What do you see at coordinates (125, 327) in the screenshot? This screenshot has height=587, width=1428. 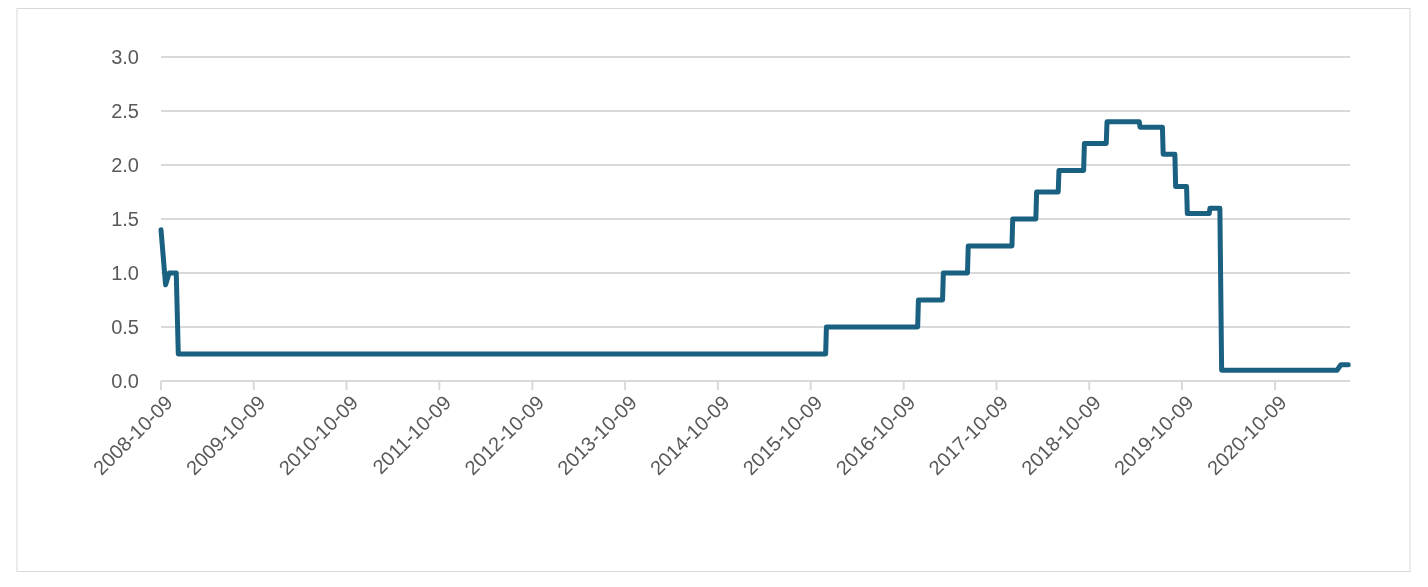 I see `y-tick-label: 0.5` at bounding box center [125, 327].